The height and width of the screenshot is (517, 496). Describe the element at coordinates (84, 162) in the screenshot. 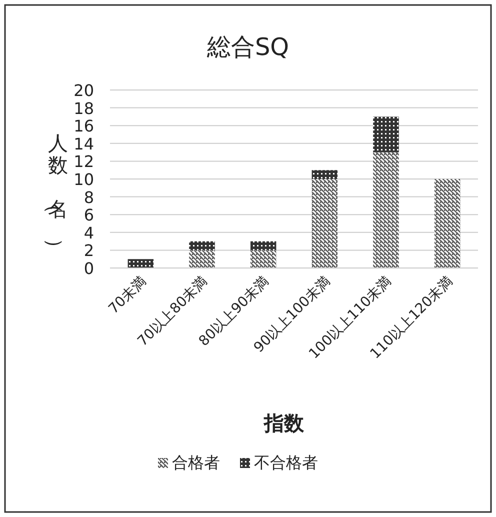

I see `y-tick-label: 12` at that location.